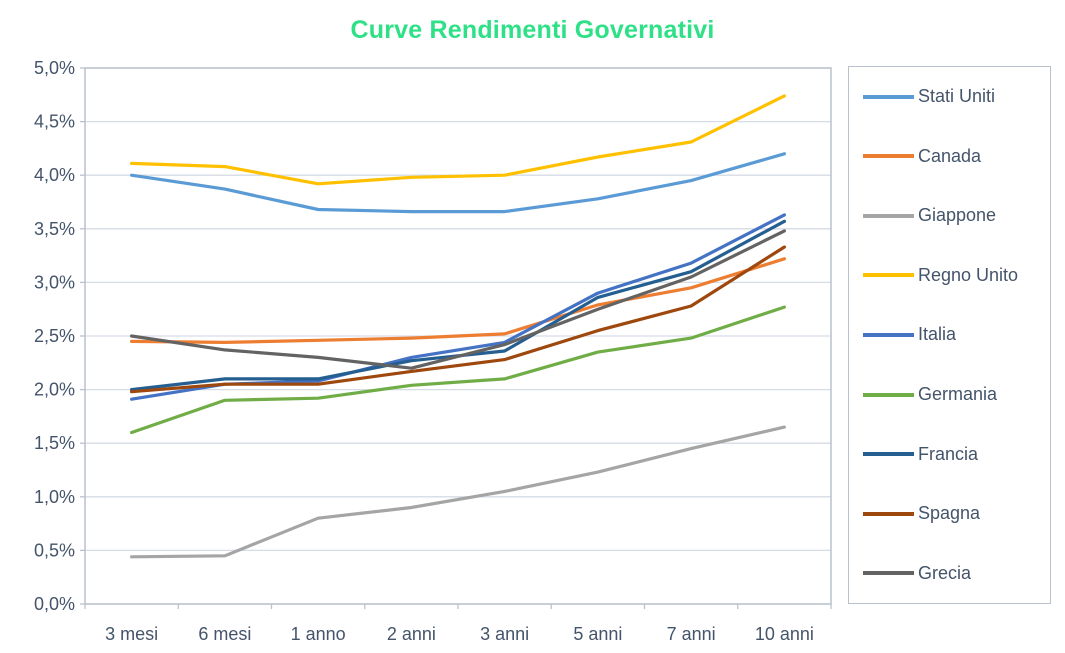 The width and height of the screenshot is (1065, 653). I want to click on series-line-stati-uniti, so click(458, 183).